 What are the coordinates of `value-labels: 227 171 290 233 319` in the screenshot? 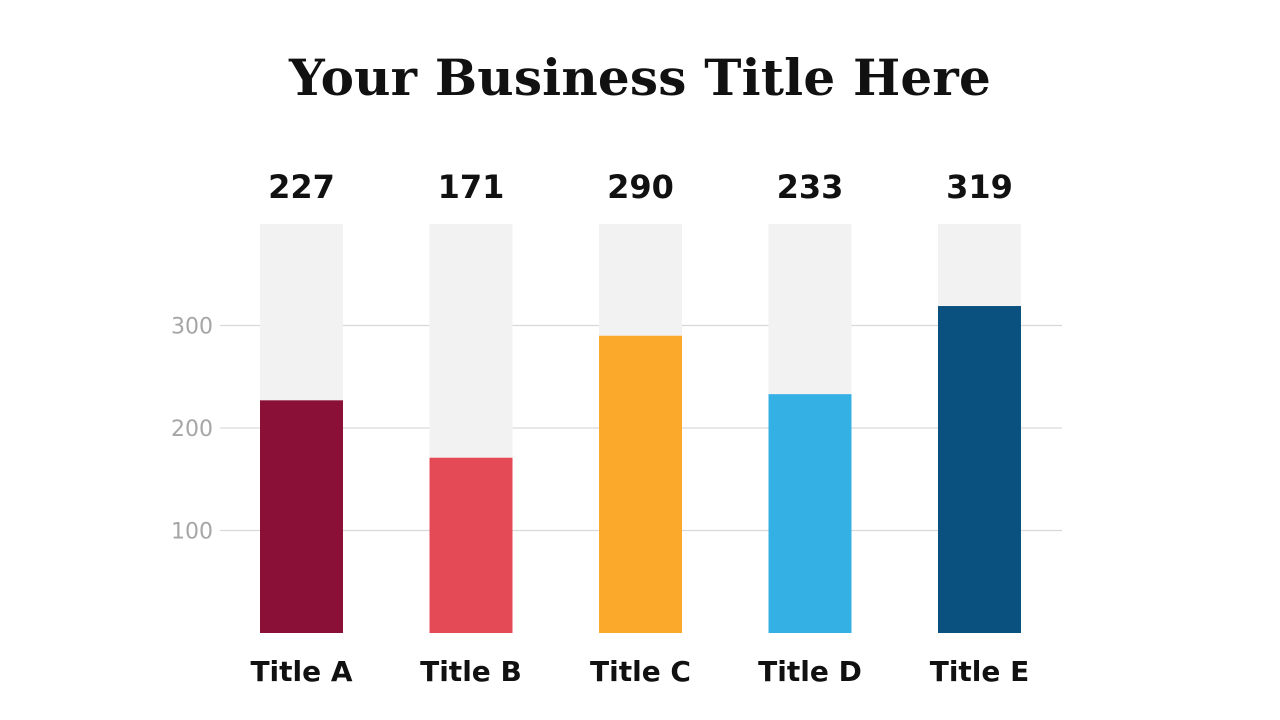 It's located at (640, 187).